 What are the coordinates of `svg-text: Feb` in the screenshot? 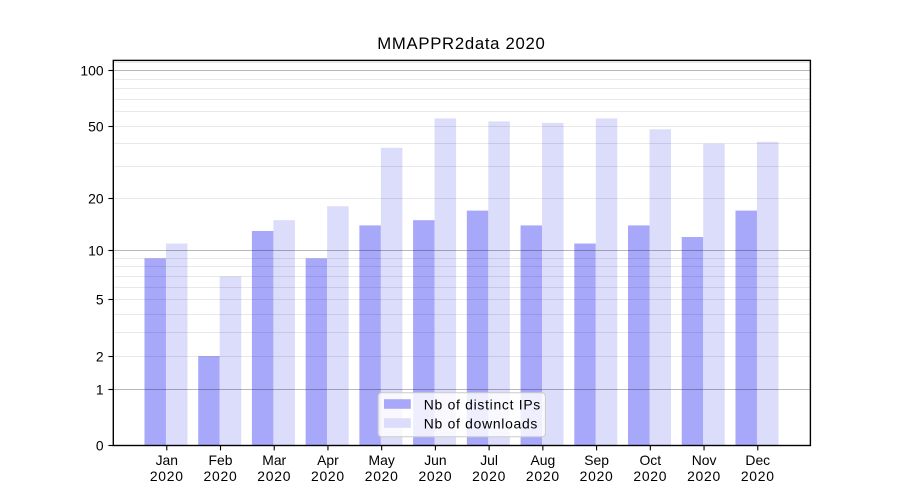 It's located at (221, 460).